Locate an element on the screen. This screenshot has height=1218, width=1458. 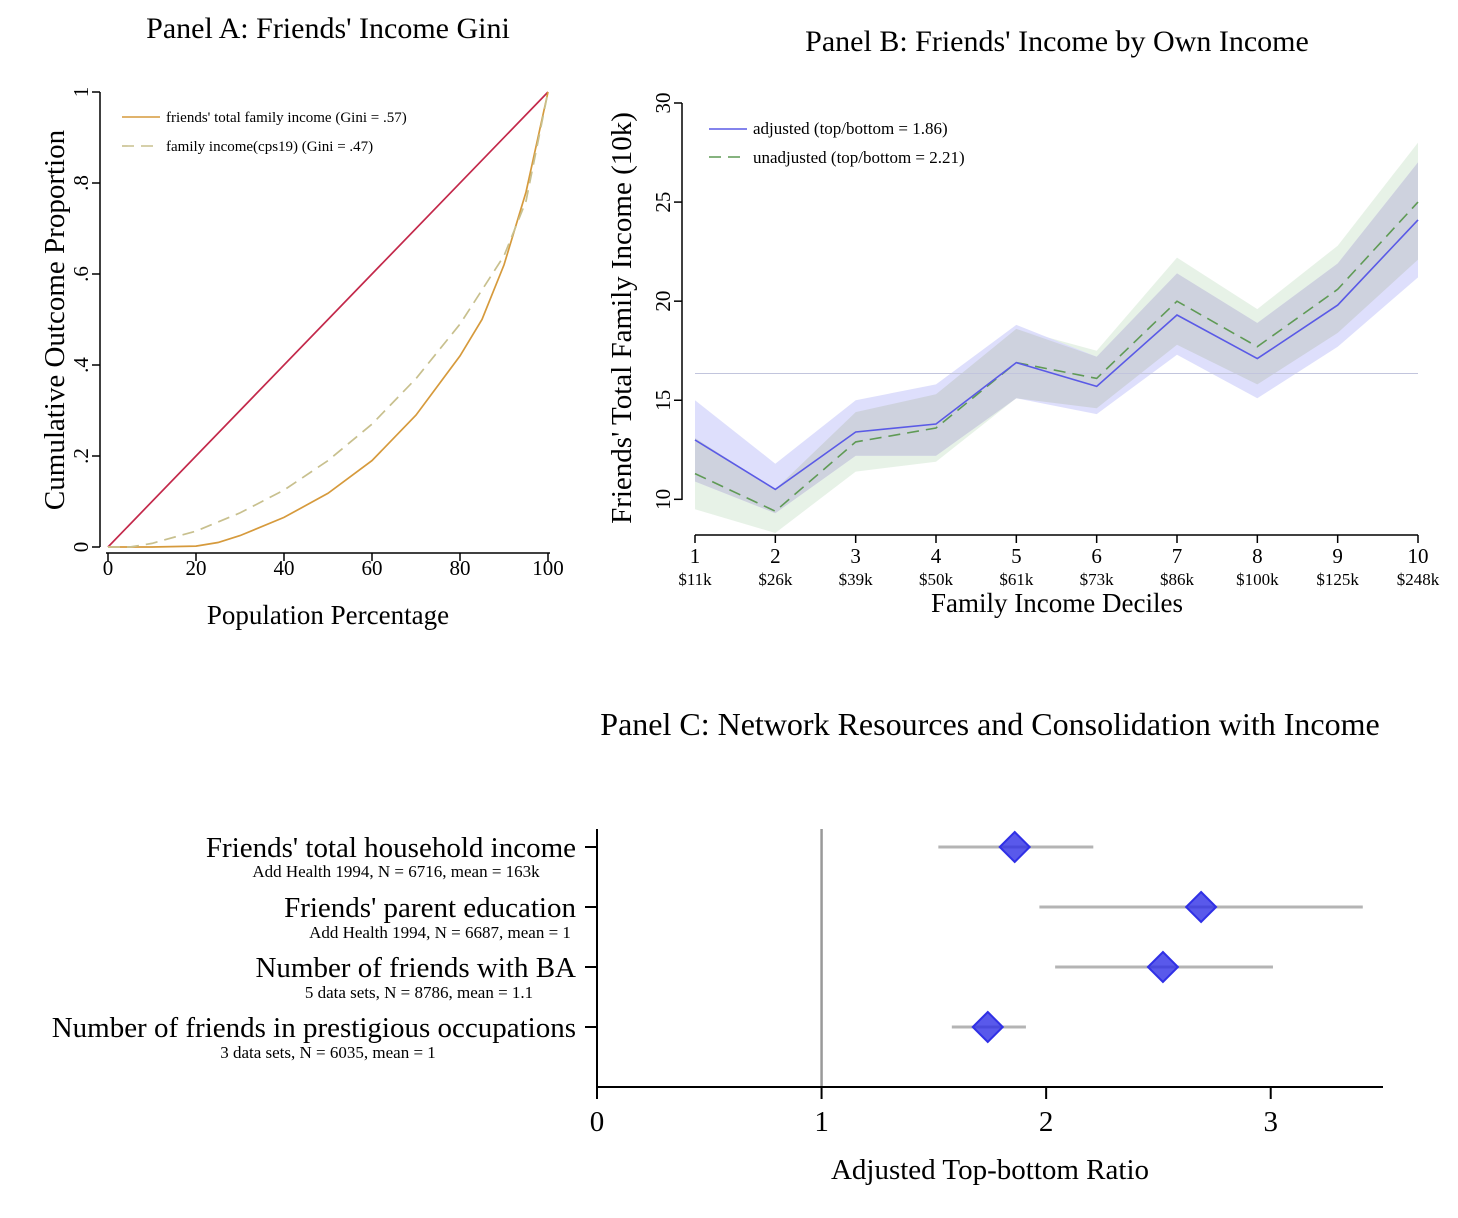
panel-b-x-tick-income: $248k is located at coordinates (1418, 579).